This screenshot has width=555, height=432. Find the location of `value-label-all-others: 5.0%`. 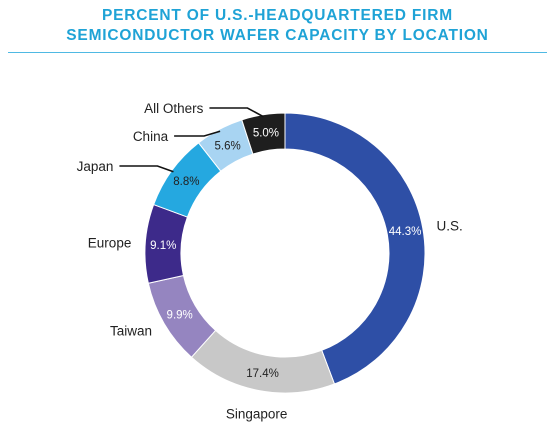

value-label-all-others: 5.0% is located at coordinates (266, 133).